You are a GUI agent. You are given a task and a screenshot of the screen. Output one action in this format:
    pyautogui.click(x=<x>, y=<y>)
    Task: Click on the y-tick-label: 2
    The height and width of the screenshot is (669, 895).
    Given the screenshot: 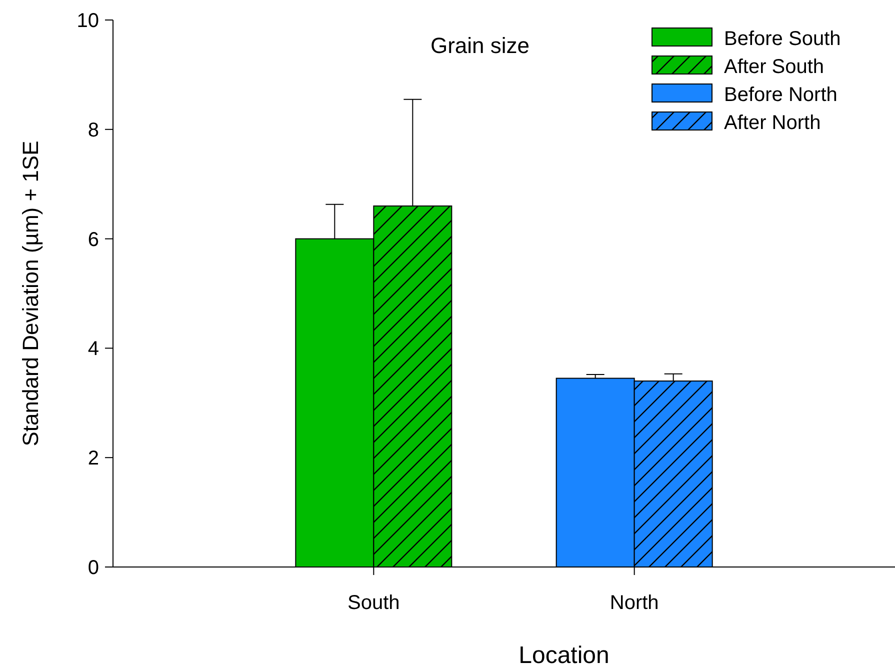 What is the action you would take?
    pyautogui.click(x=93, y=459)
    